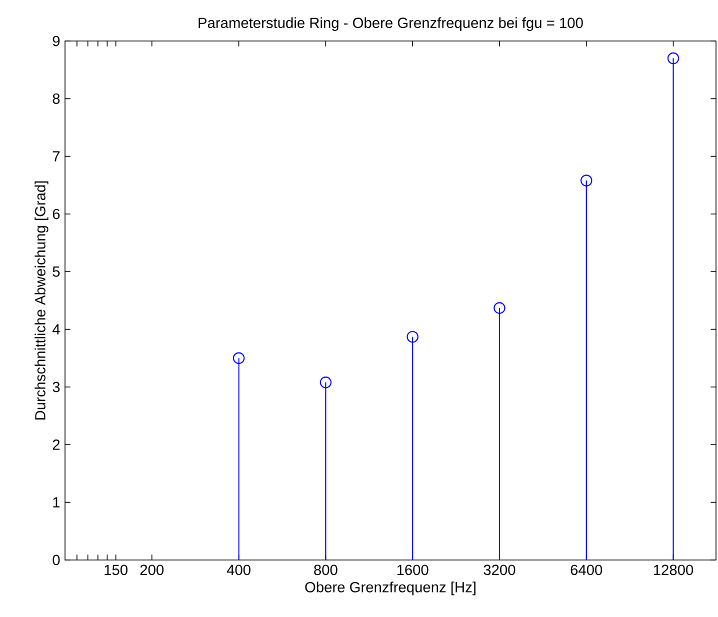 Image resolution: width=718 pixels, height=617 pixels. I want to click on y-tick-label: 8, so click(56, 98).